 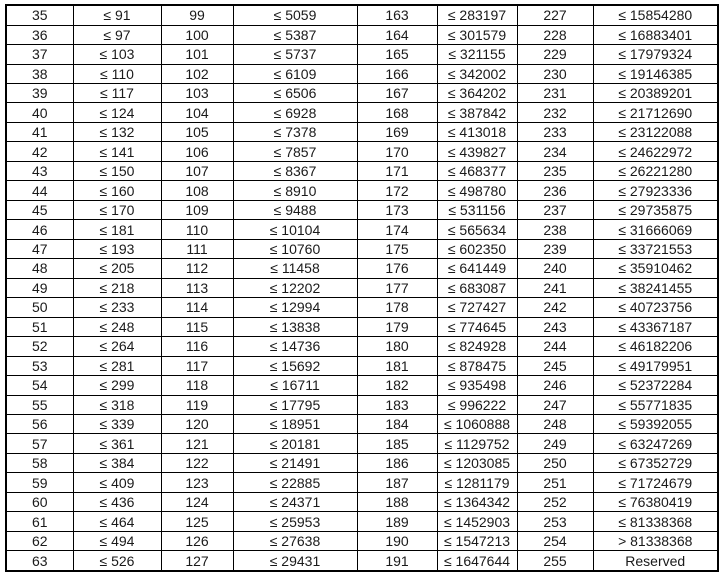 I want to click on table-cell-value: ≤ 468377, so click(x=477, y=171).